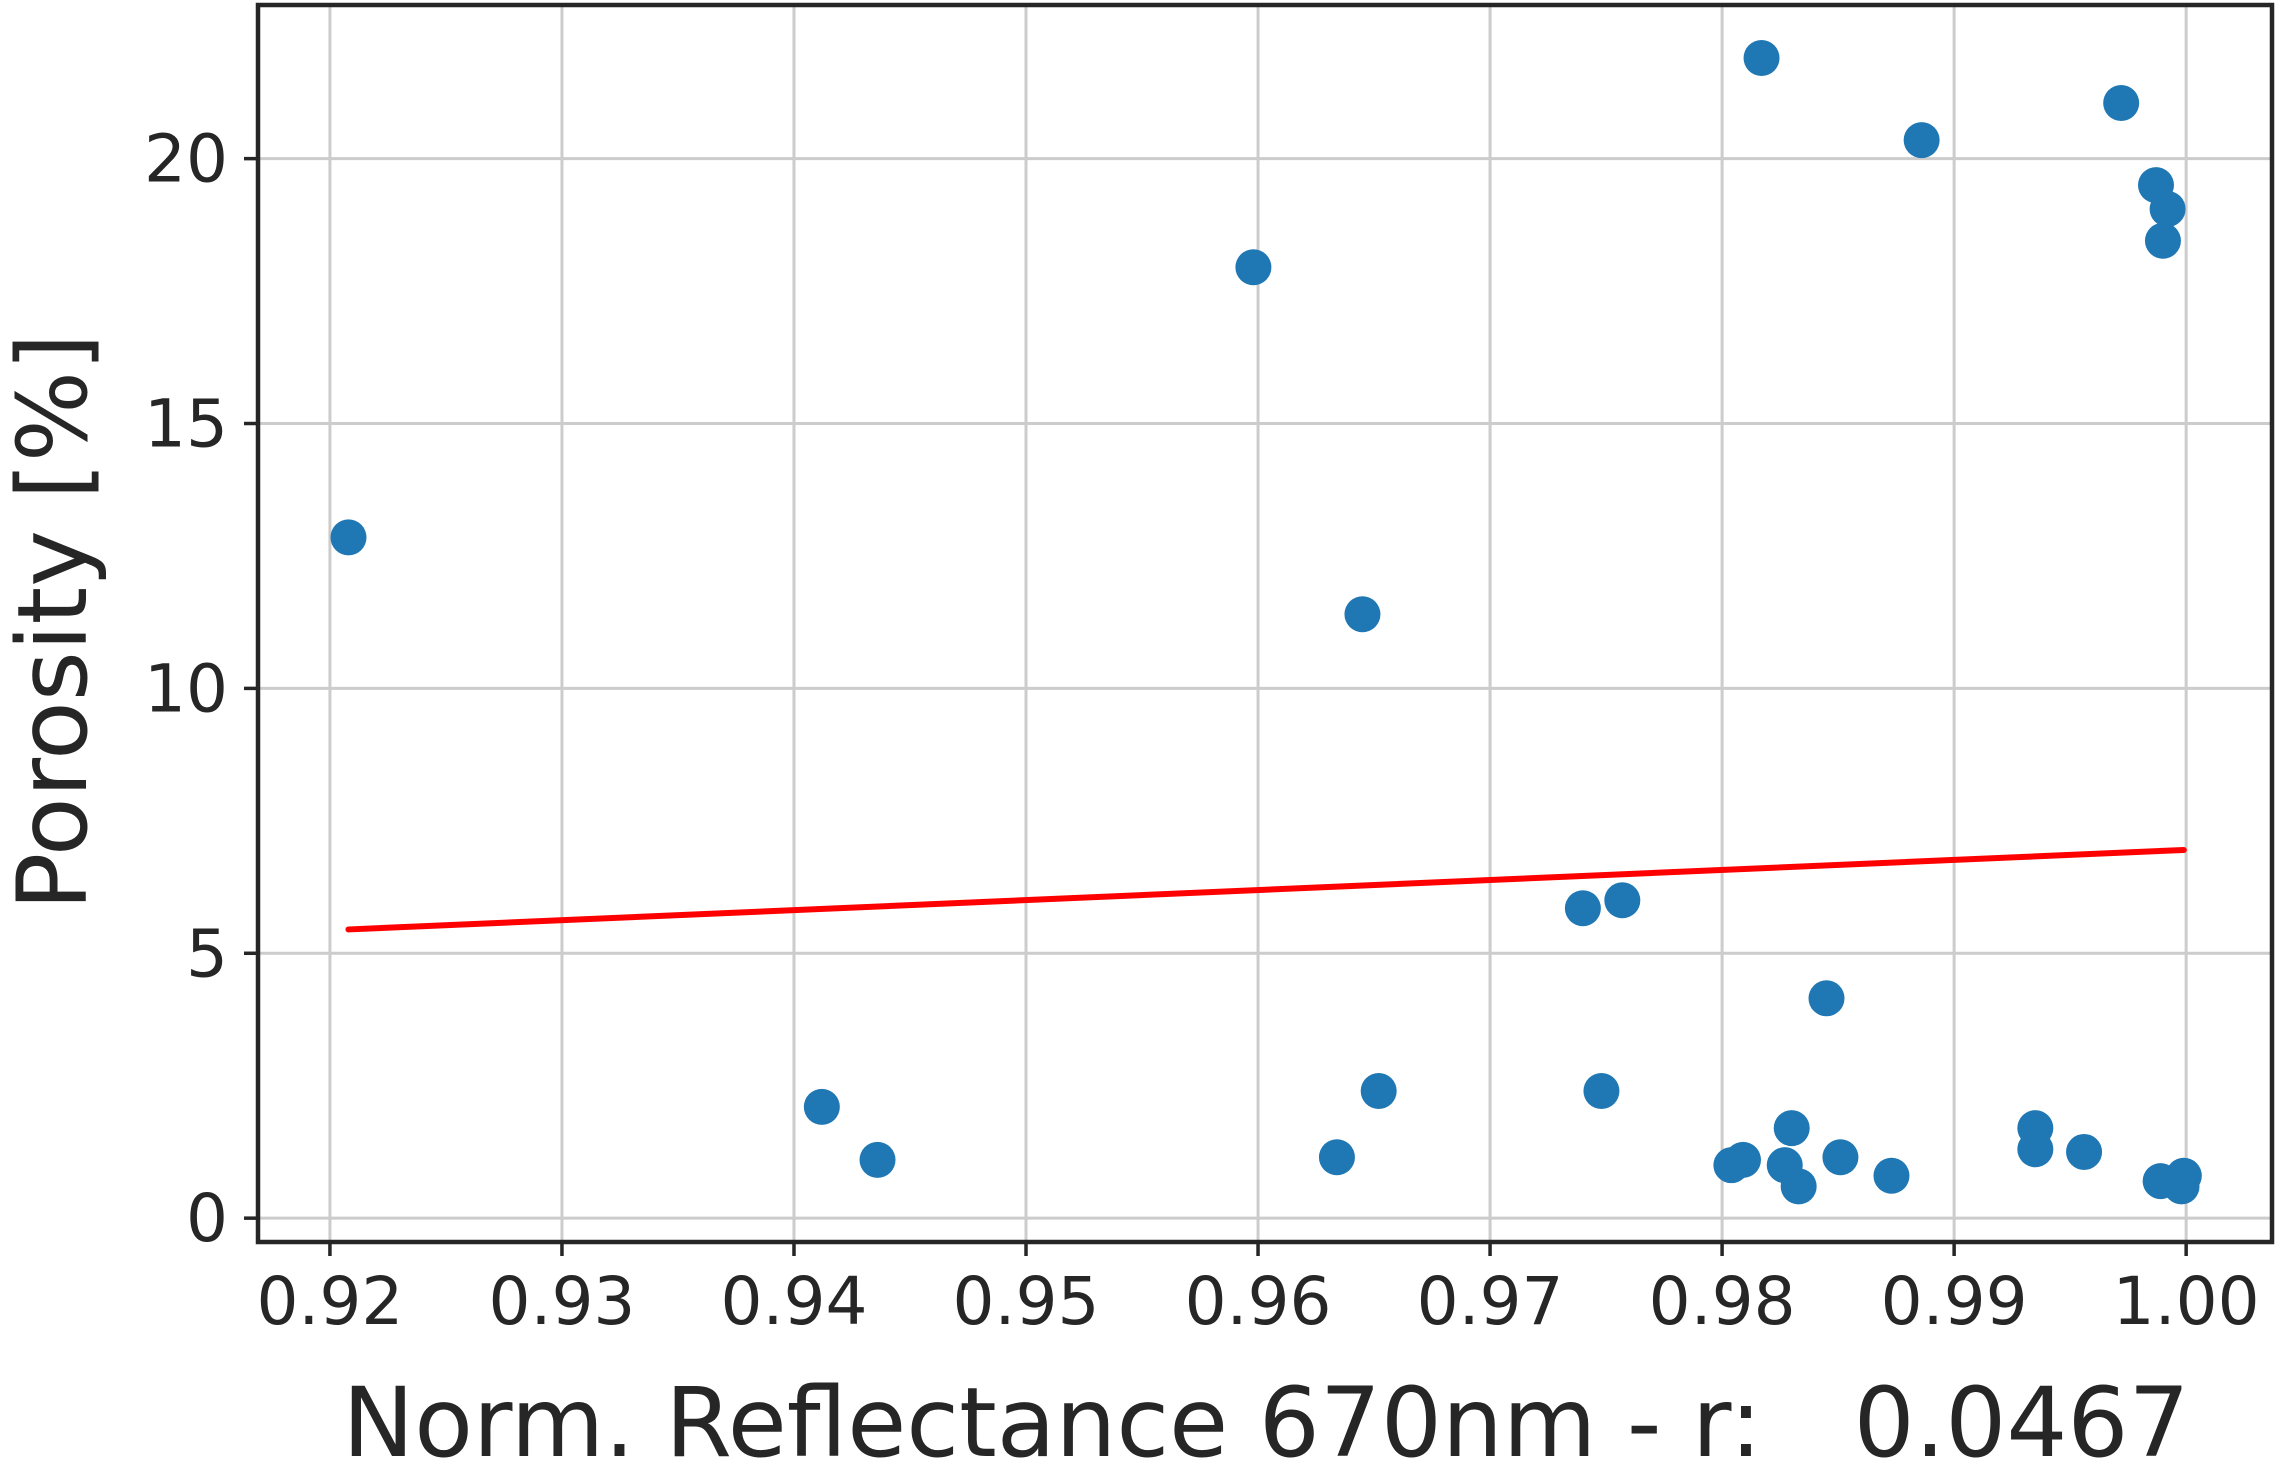 The image size is (2277, 1483). What do you see at coordinates (186, 424) in the screenshot?
I see `y-tick-label: 15` at bounding box center [186, 424].